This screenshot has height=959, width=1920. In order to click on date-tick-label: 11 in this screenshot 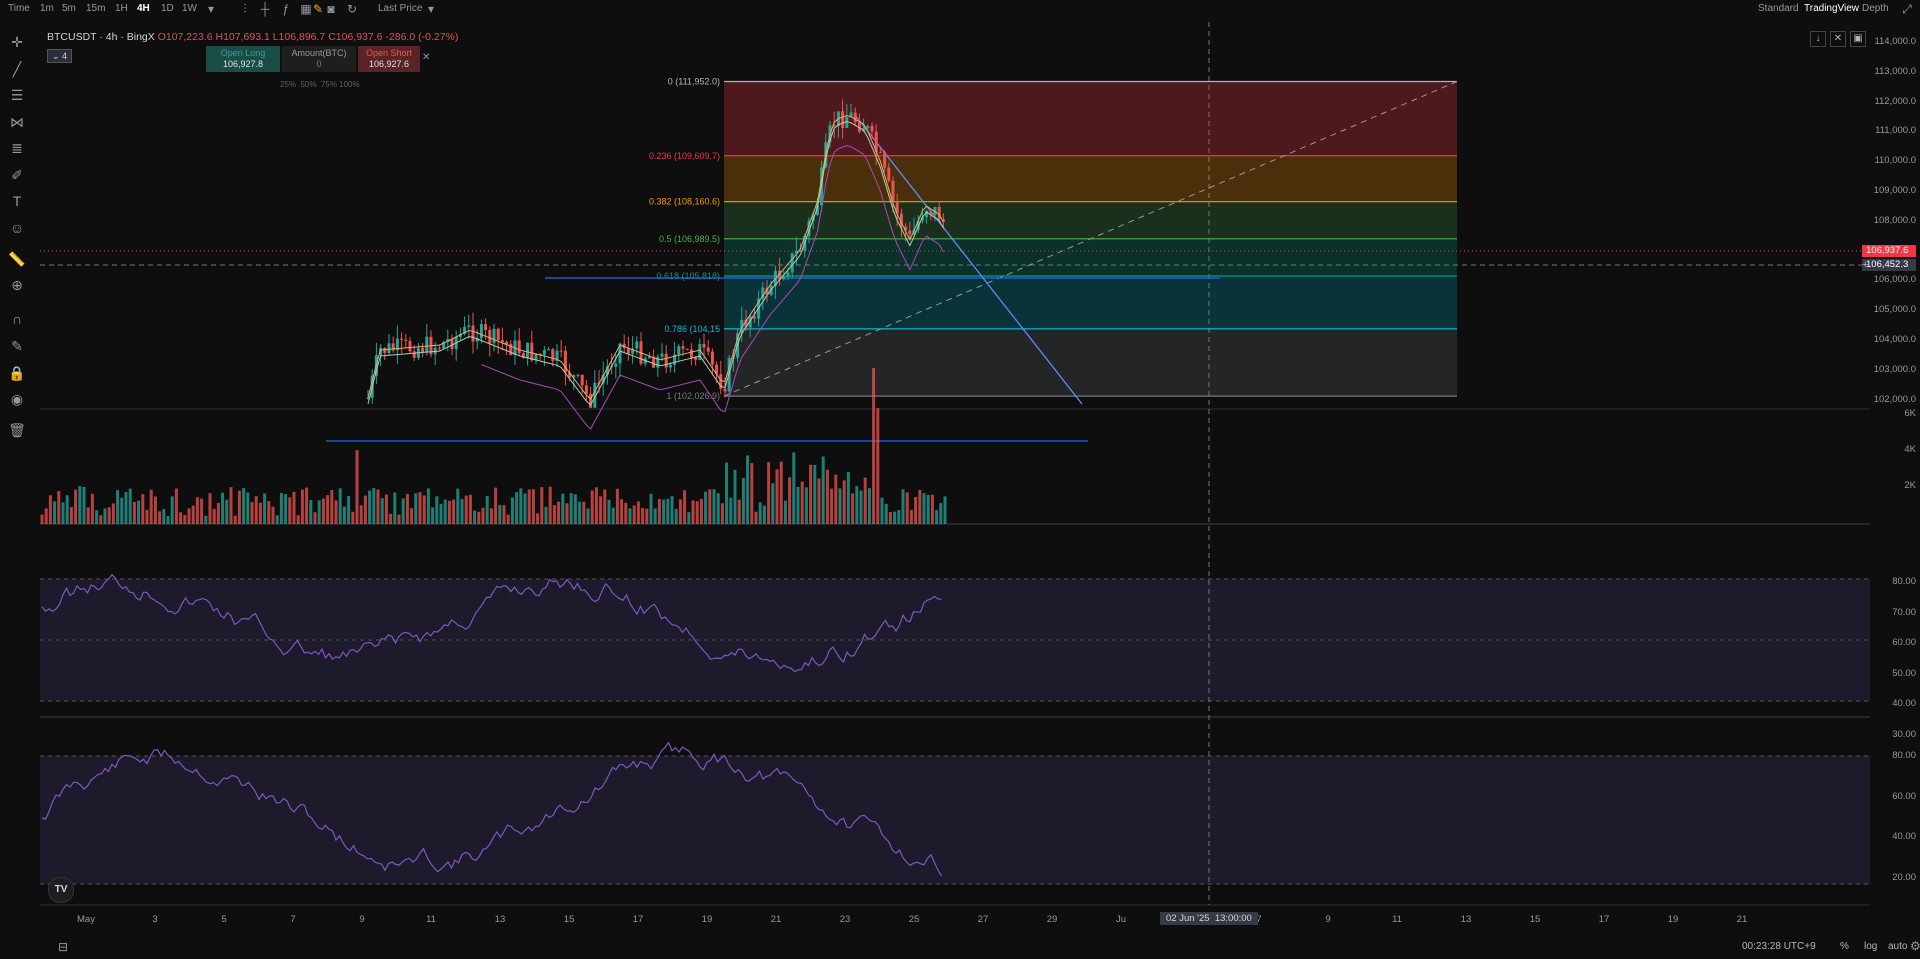, I will do `click(431, 919)`.